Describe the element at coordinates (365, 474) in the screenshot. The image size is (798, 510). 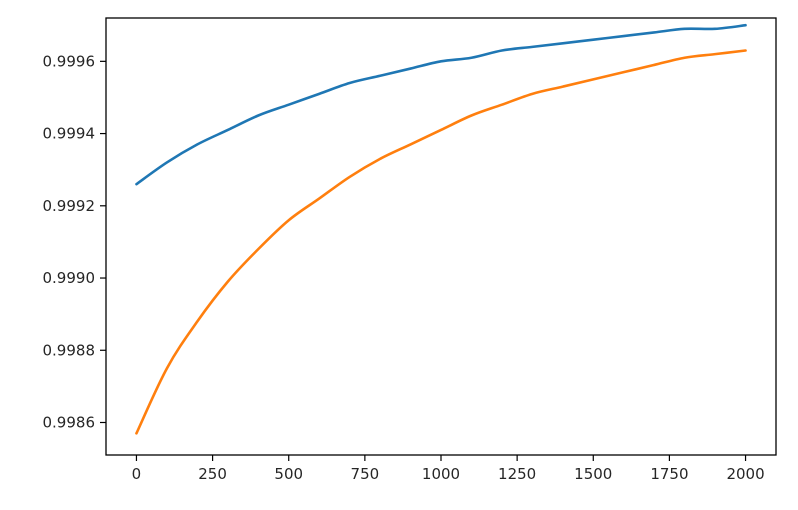
I see `x-tick-label: 750` at that location.